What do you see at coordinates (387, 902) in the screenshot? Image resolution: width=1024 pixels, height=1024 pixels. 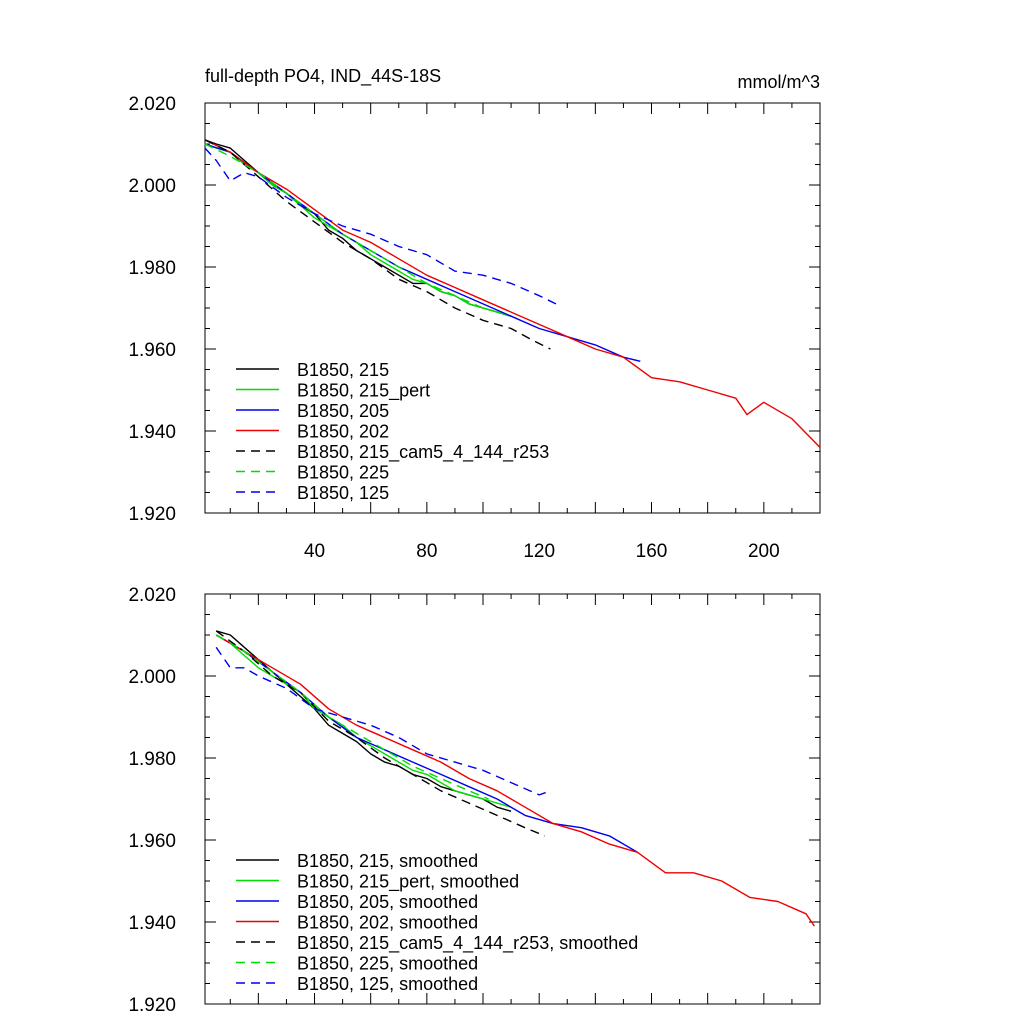 I see `legend-label: B1850, 205, smoothed` at bounding box center [387, 902].